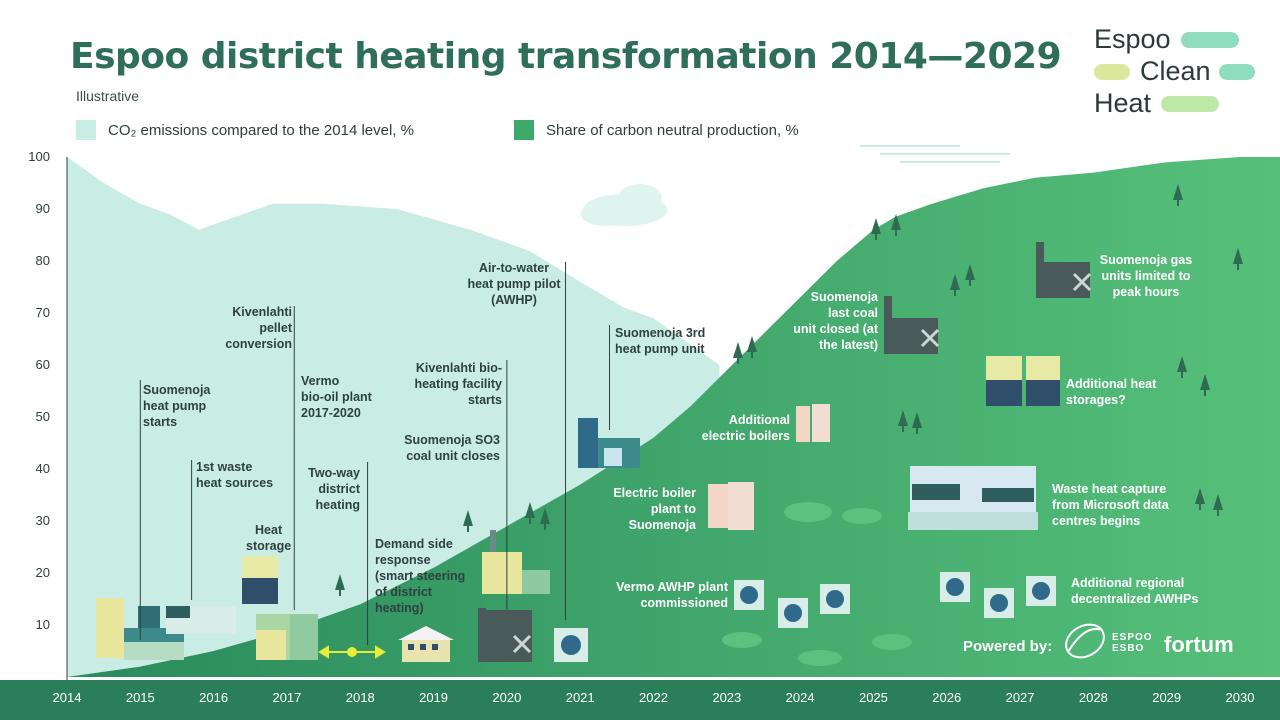  I want to click on closed-coal-unit-icon, so click(505, 635).